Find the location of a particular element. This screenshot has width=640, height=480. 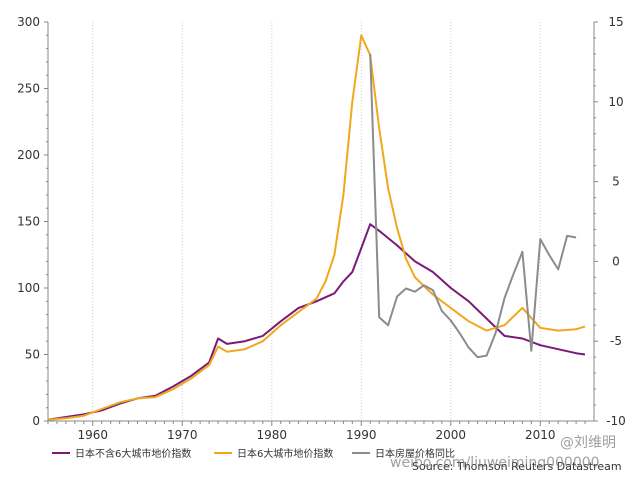

right-tick-label: 10 is located at coordinates (615, 102).